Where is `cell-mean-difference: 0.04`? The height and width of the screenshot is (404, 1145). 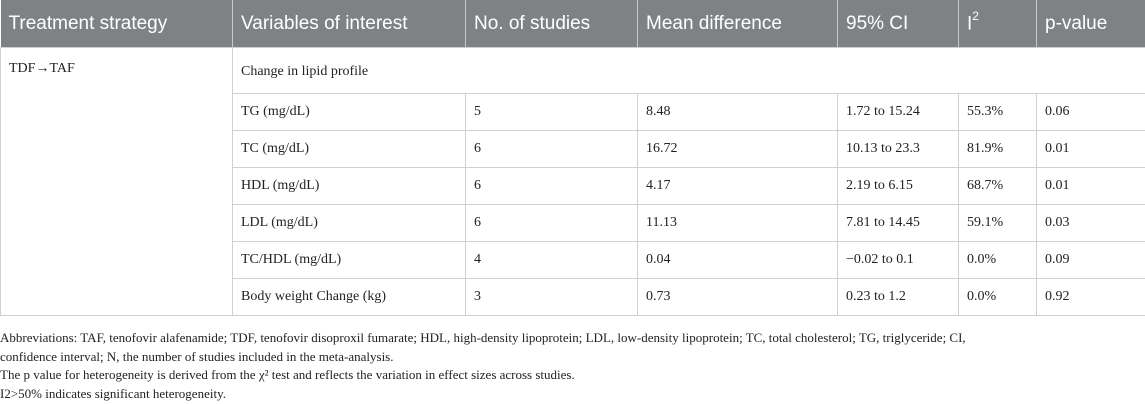 cell-mean-difference: 0.04 is located at coordinates (737, 260).